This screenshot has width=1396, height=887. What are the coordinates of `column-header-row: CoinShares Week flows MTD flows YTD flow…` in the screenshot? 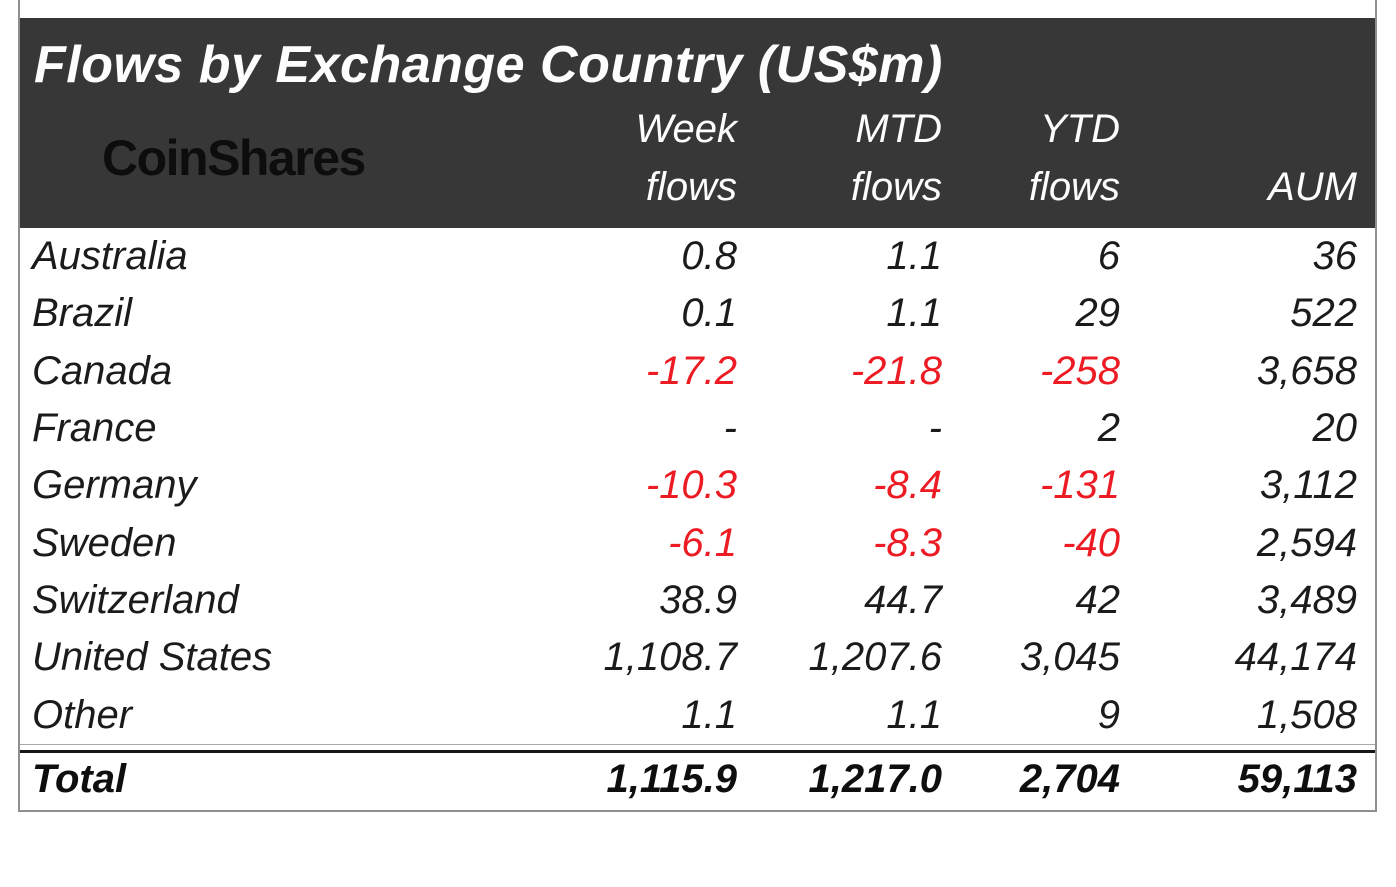 It's located at (697, 155).